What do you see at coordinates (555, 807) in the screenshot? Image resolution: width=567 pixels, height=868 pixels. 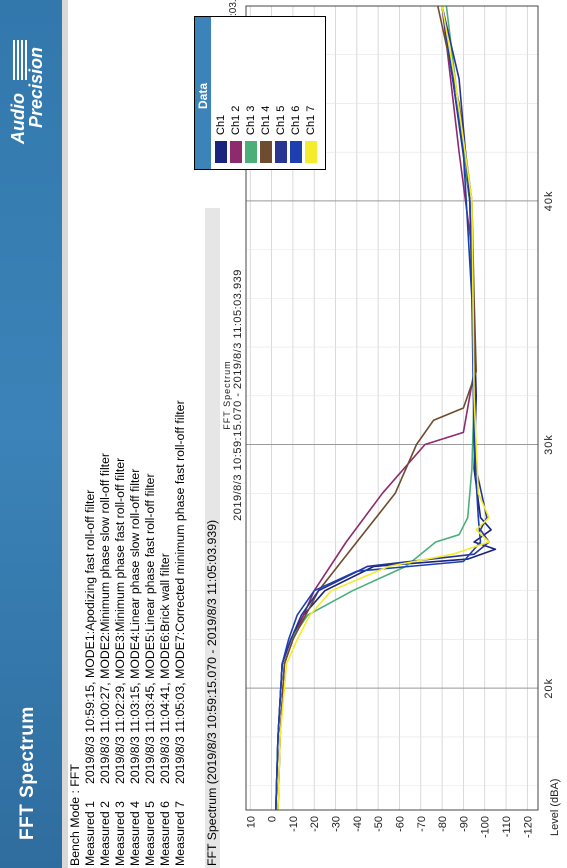 I see `y-axis-label: Level (dBA)` at bounding box center [555, 807].